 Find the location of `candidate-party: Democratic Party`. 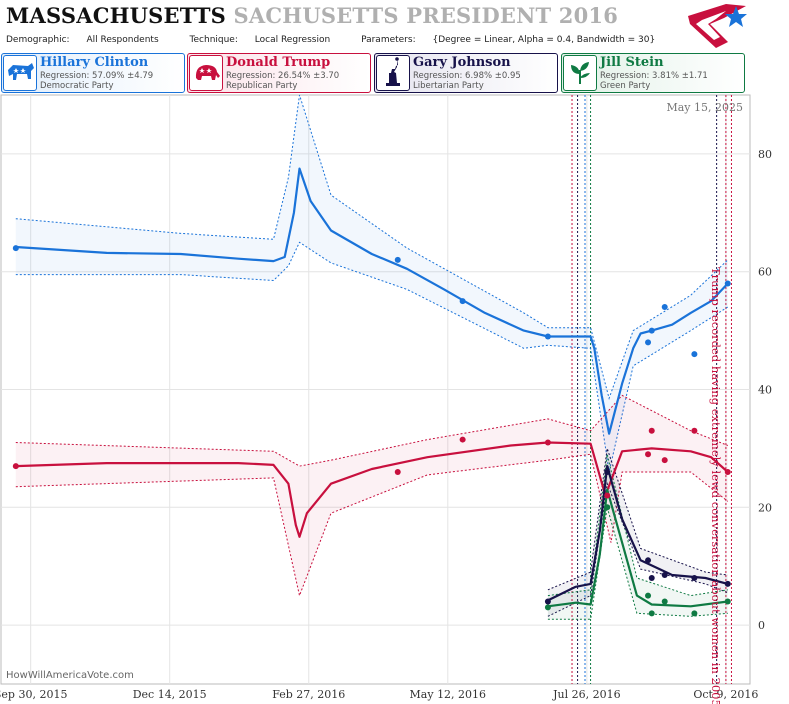

candidate-party: Democratic Party is located at coordinates (77, 86).